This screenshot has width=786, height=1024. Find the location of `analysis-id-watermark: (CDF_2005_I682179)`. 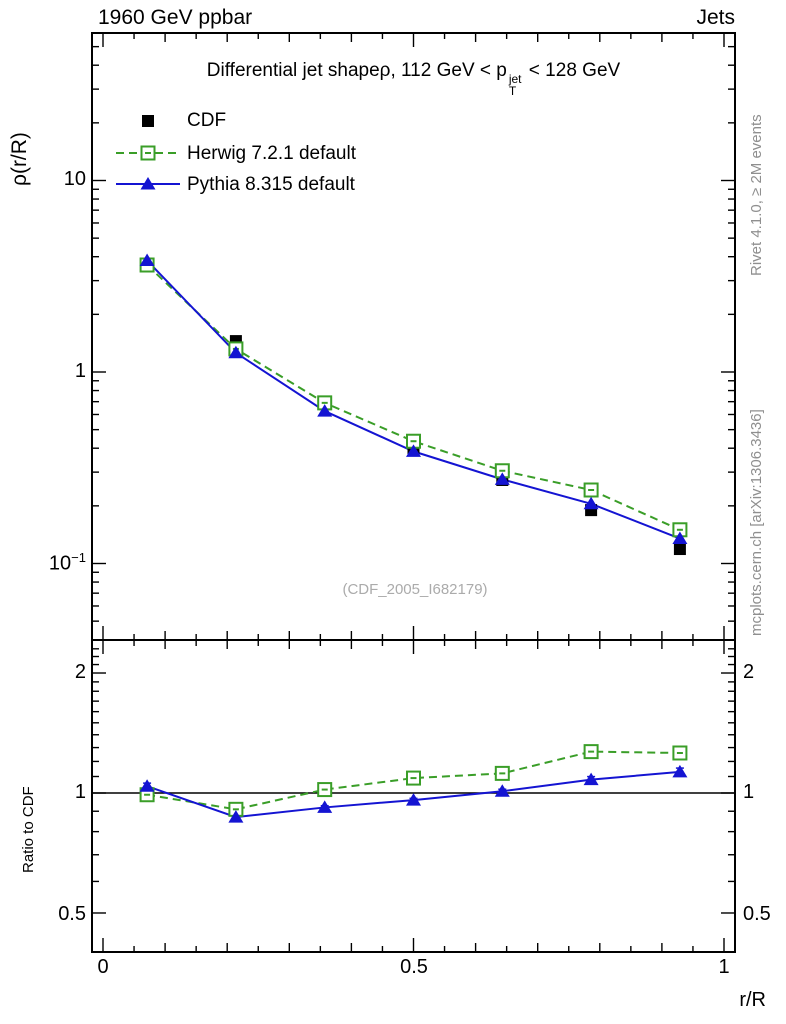

analysis-id-watermark: (CDF_2005_I682179) is located at coordinates (415, 589).